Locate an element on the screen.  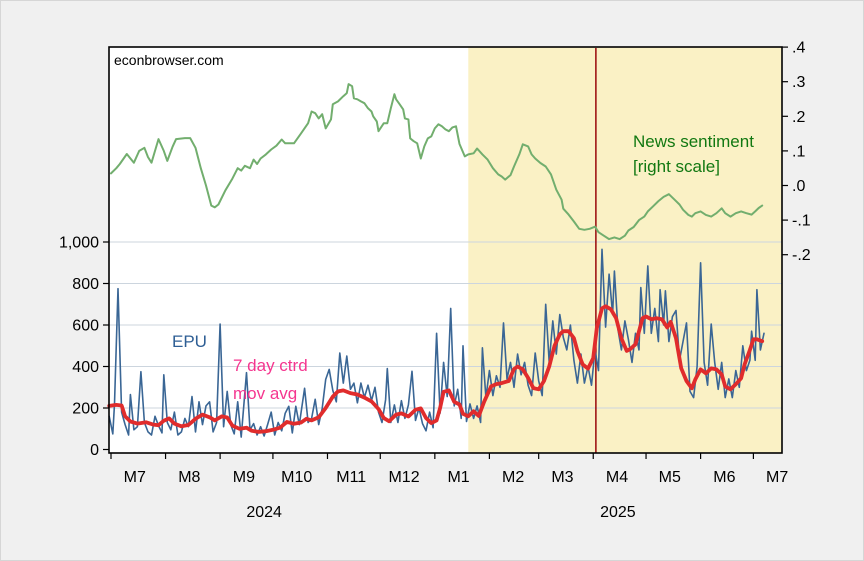
x-axis-month-label: M11 is located at coordinates (351, 477).